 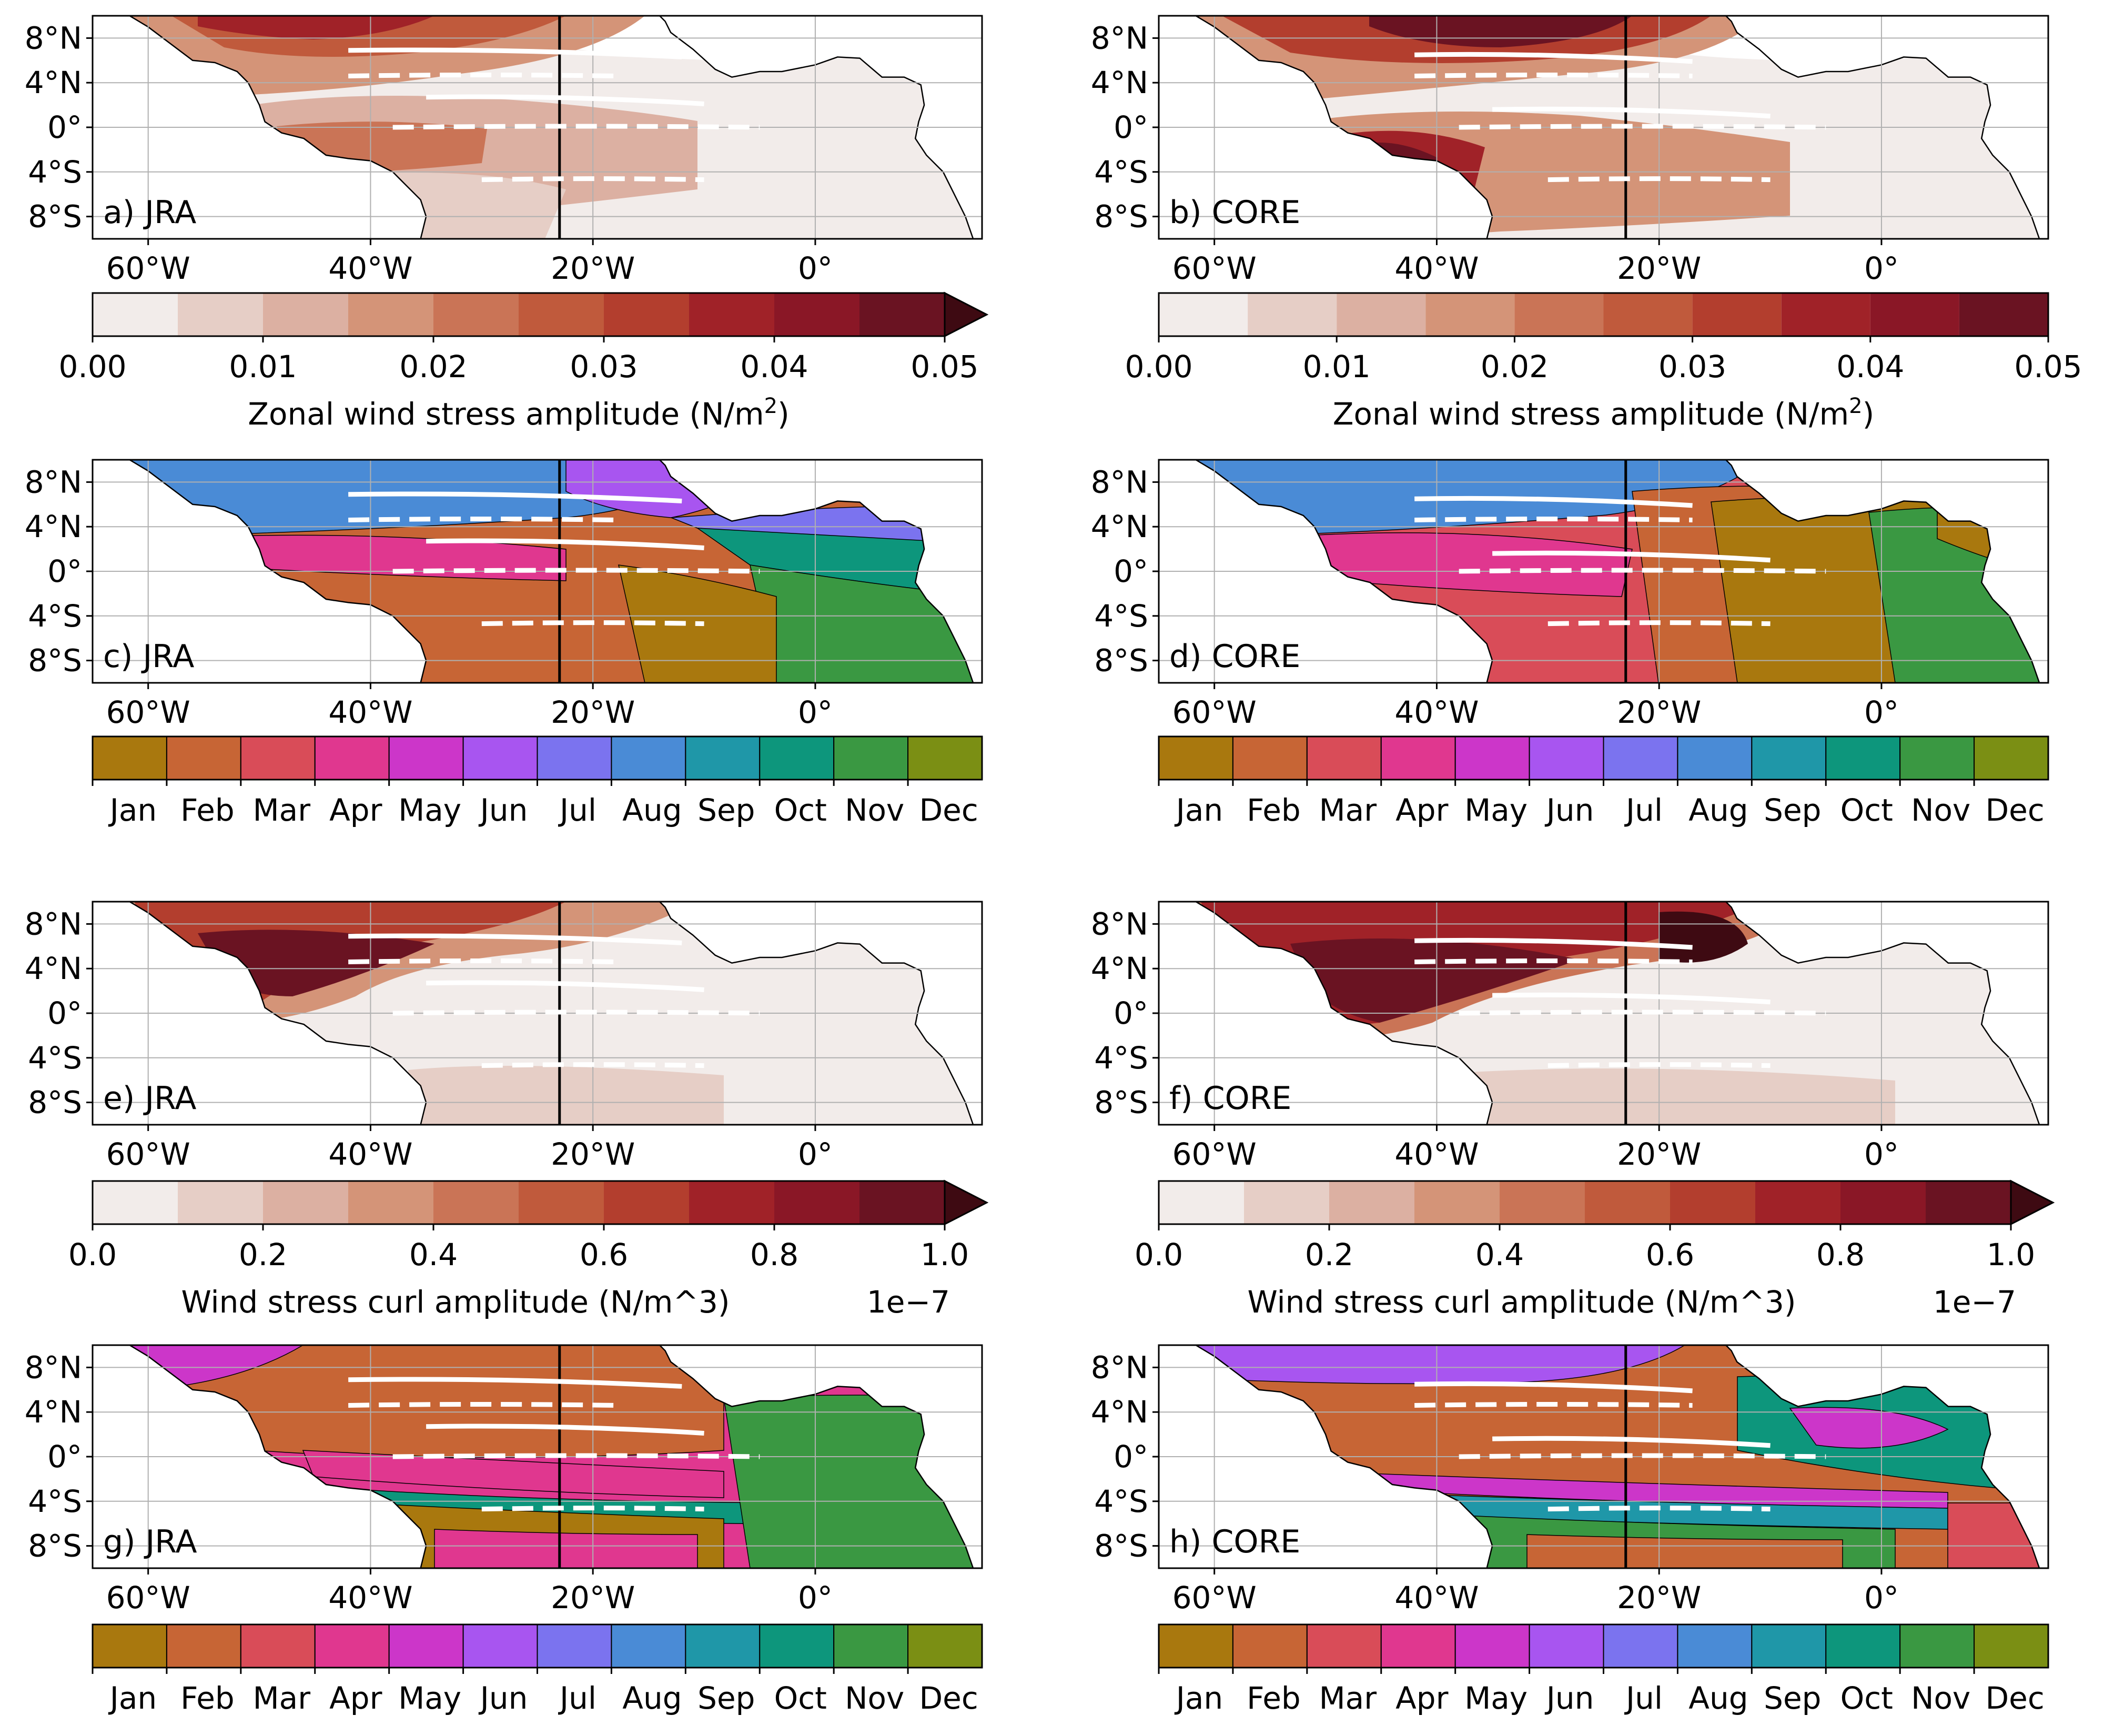 What do you see at coordinates (1234, 1541) in the screenshot?
I see `panel-label: h) CORE` at bounding box center [1234, 1541].